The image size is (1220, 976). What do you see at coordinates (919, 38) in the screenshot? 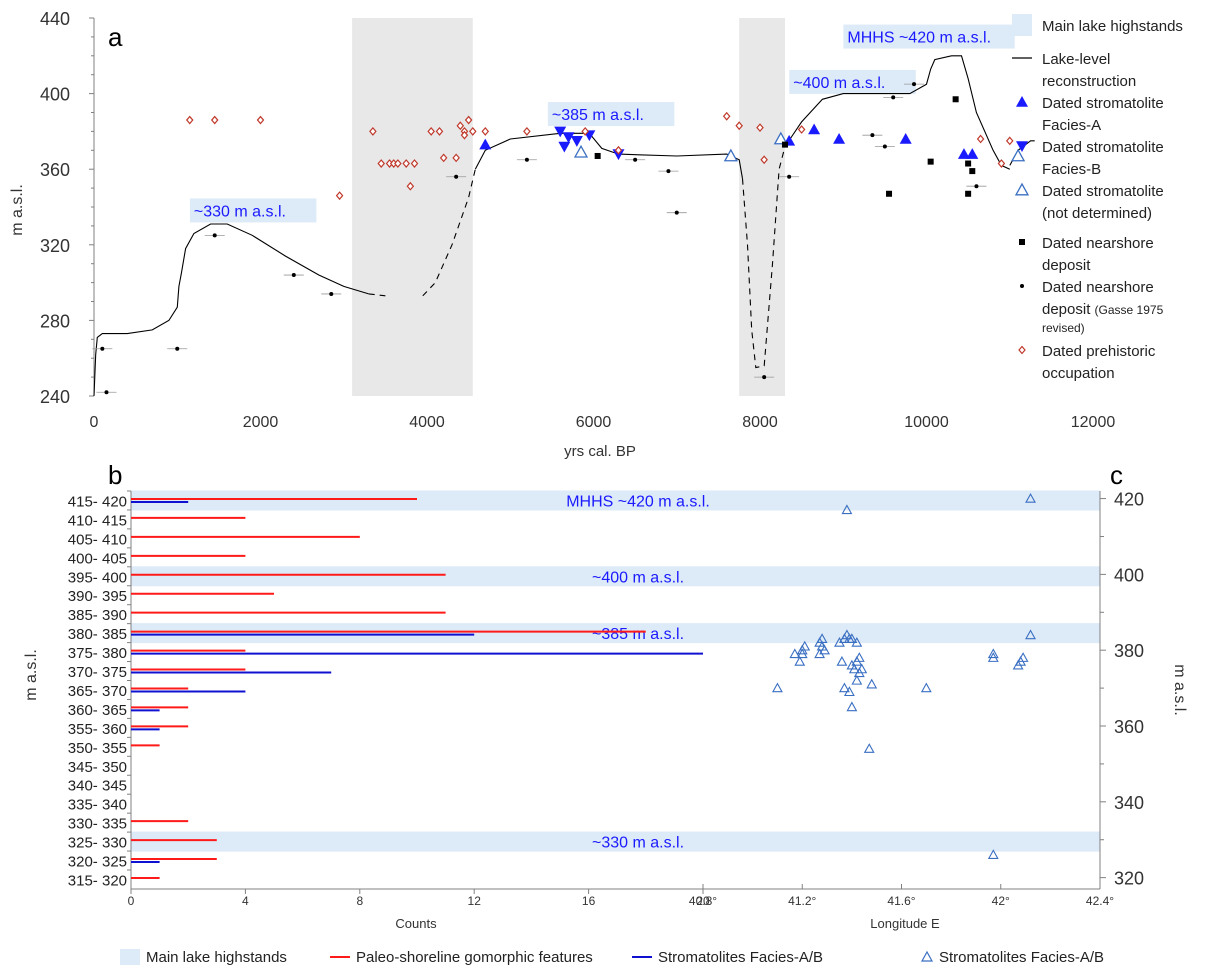
I see `annotation-label: MHHS ~420 m a.s.l.` at bounding box center [919, 38].